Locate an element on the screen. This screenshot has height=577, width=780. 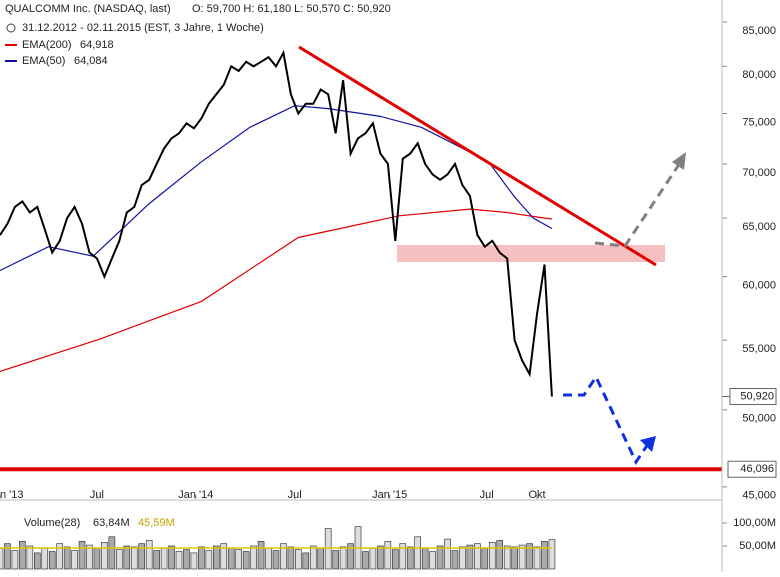
clock-icon is located at coordinates (11, 28).